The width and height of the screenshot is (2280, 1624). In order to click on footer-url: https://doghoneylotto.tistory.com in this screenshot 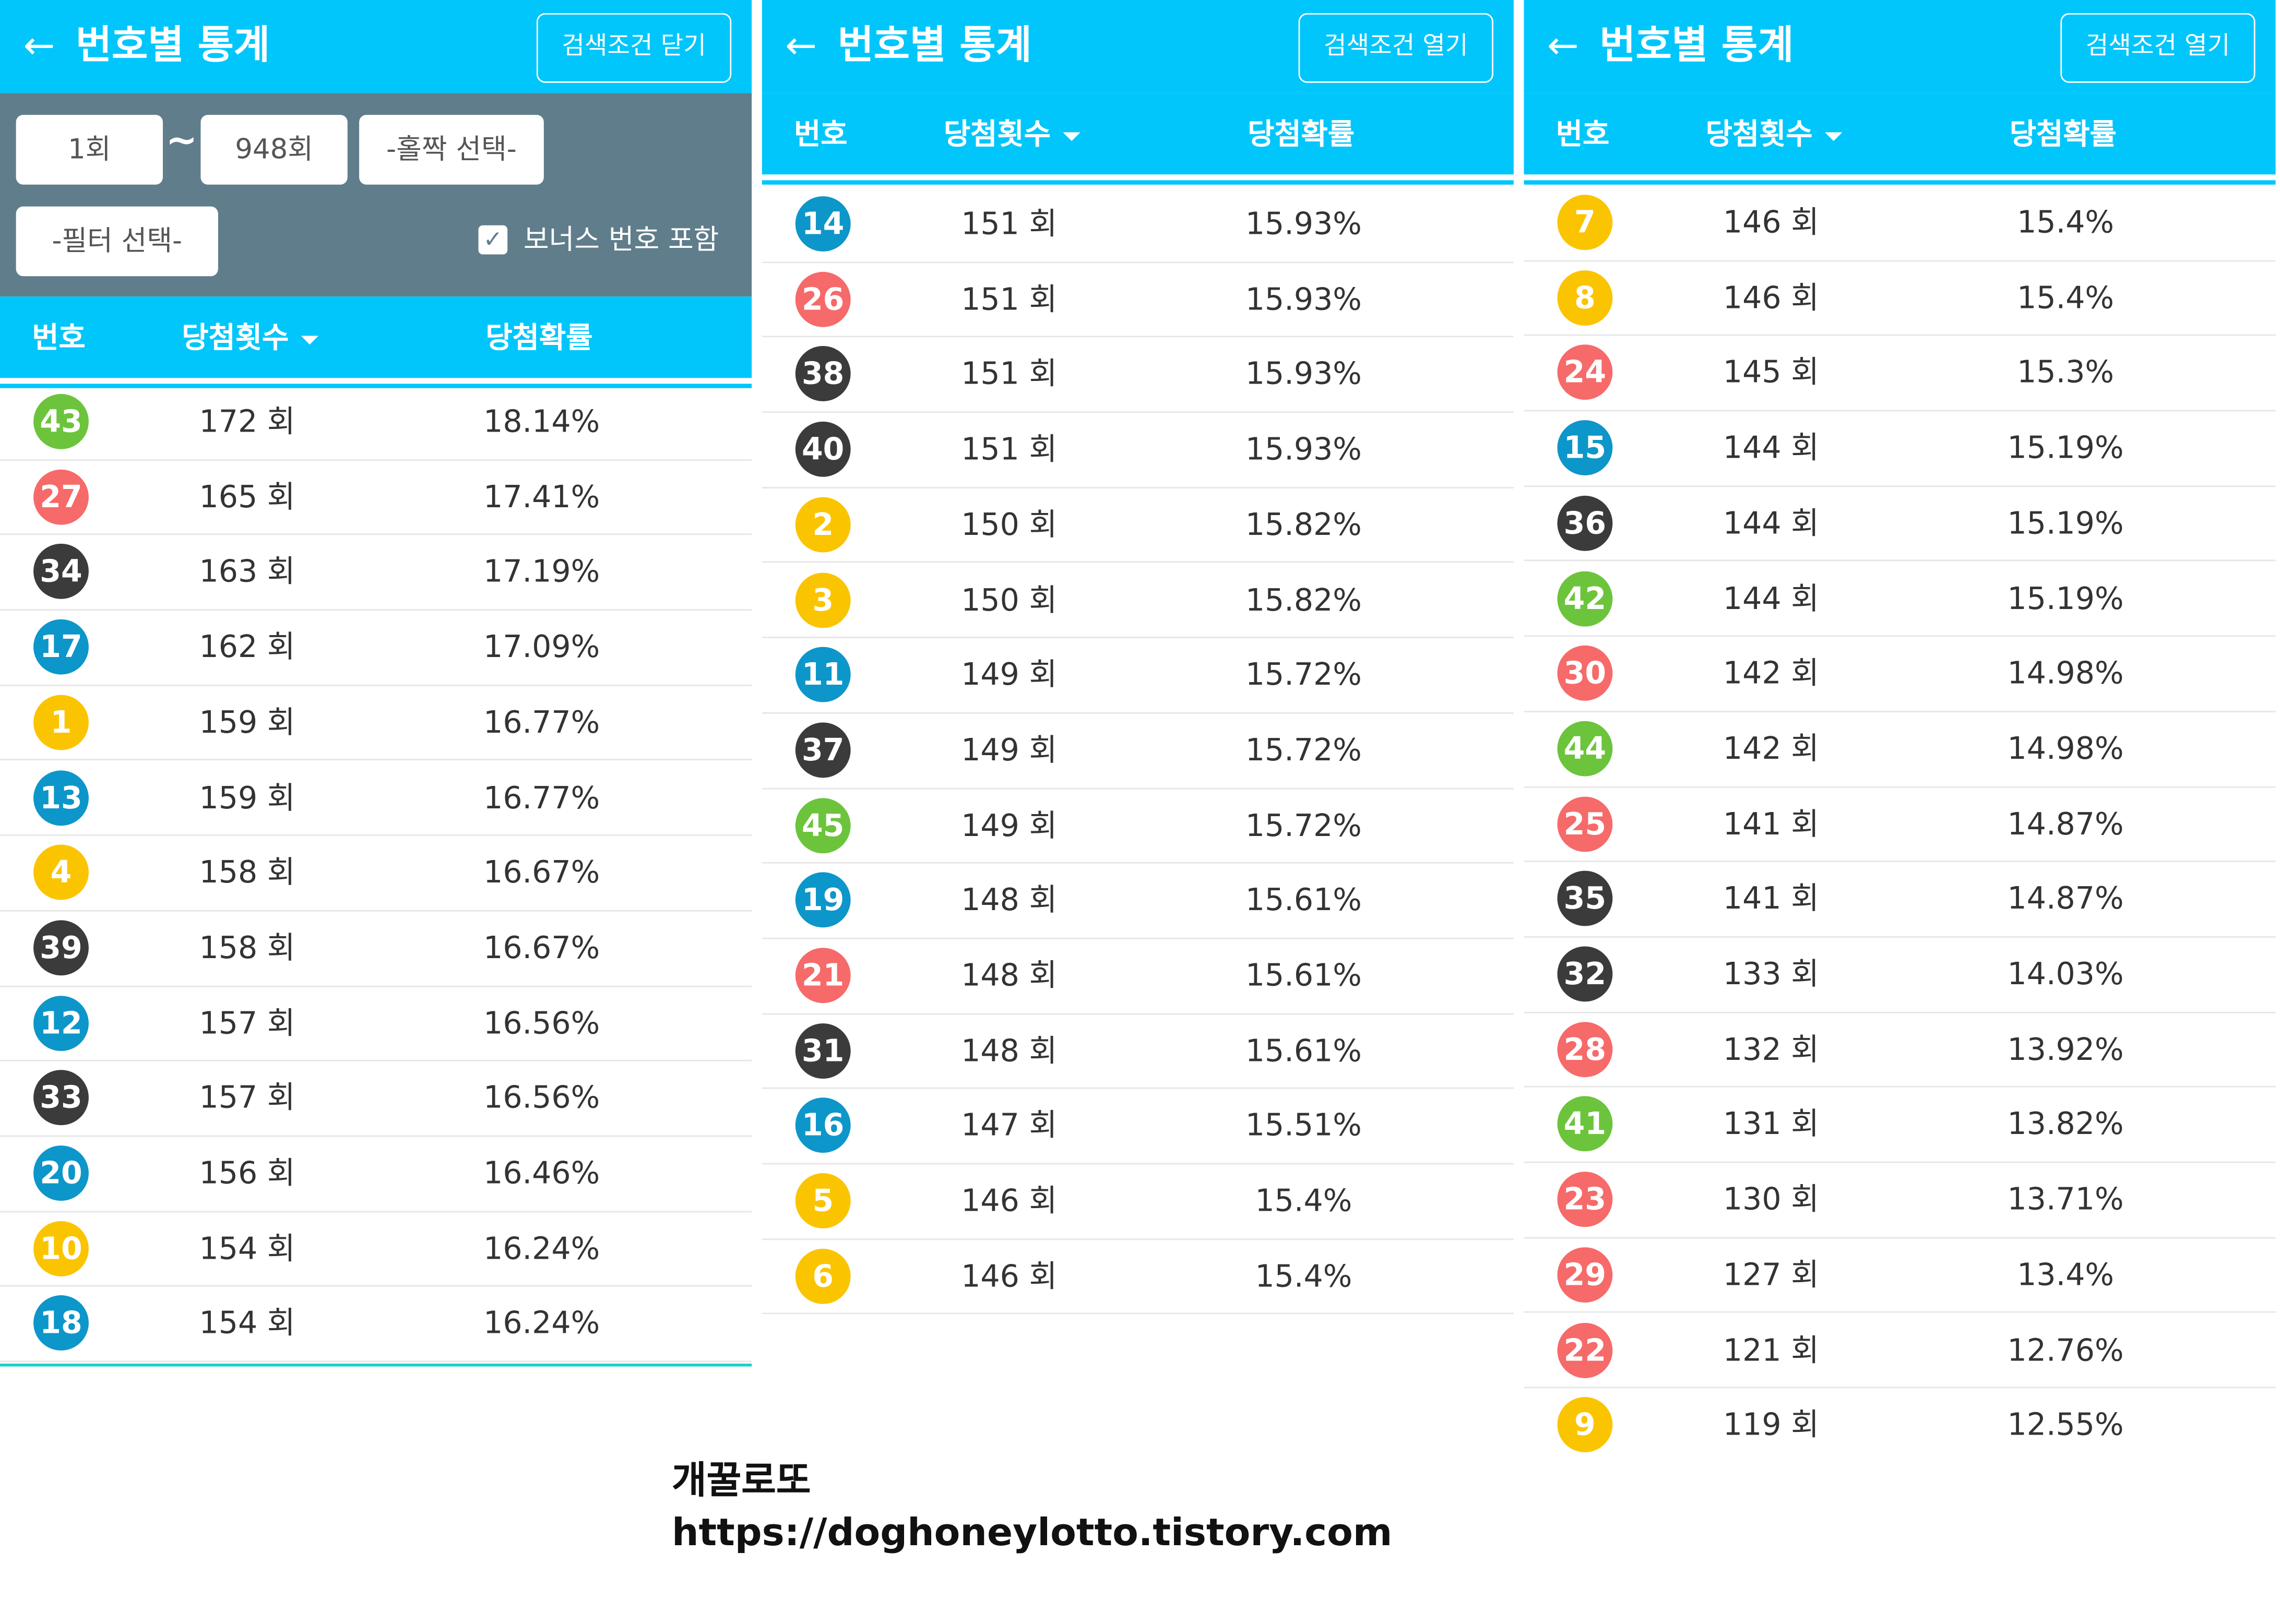, I will do `click(1032, 1534)`.